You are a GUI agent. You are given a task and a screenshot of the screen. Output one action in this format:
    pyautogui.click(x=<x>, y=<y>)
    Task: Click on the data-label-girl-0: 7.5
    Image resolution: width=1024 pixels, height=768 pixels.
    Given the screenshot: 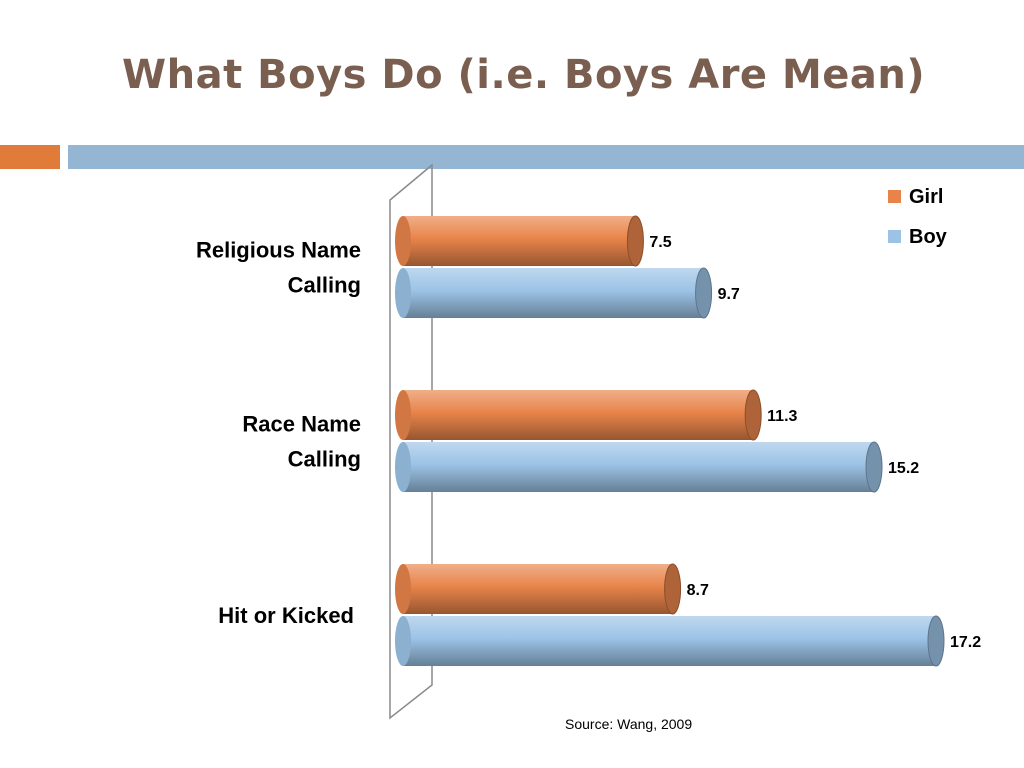 What is the action you would take?
    pyautogui.click(x=660, y=242)
    